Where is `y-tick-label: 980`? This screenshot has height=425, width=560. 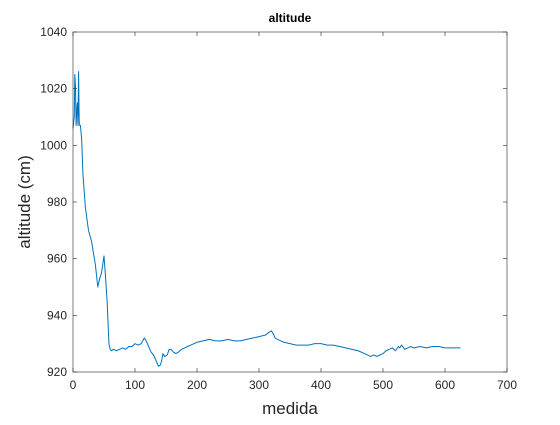 y-tick-label: 980 is located at coordinates (57, 202).